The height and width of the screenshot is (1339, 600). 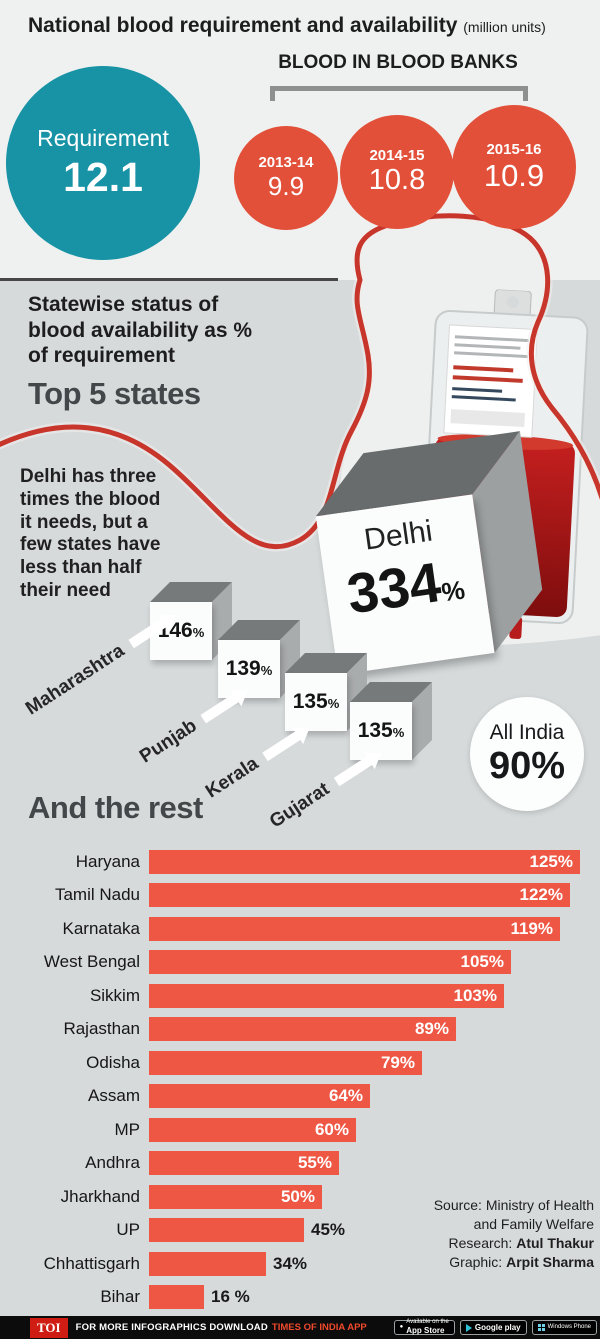 I want to click on bar-track: 119%, so click(x=354, y=928).